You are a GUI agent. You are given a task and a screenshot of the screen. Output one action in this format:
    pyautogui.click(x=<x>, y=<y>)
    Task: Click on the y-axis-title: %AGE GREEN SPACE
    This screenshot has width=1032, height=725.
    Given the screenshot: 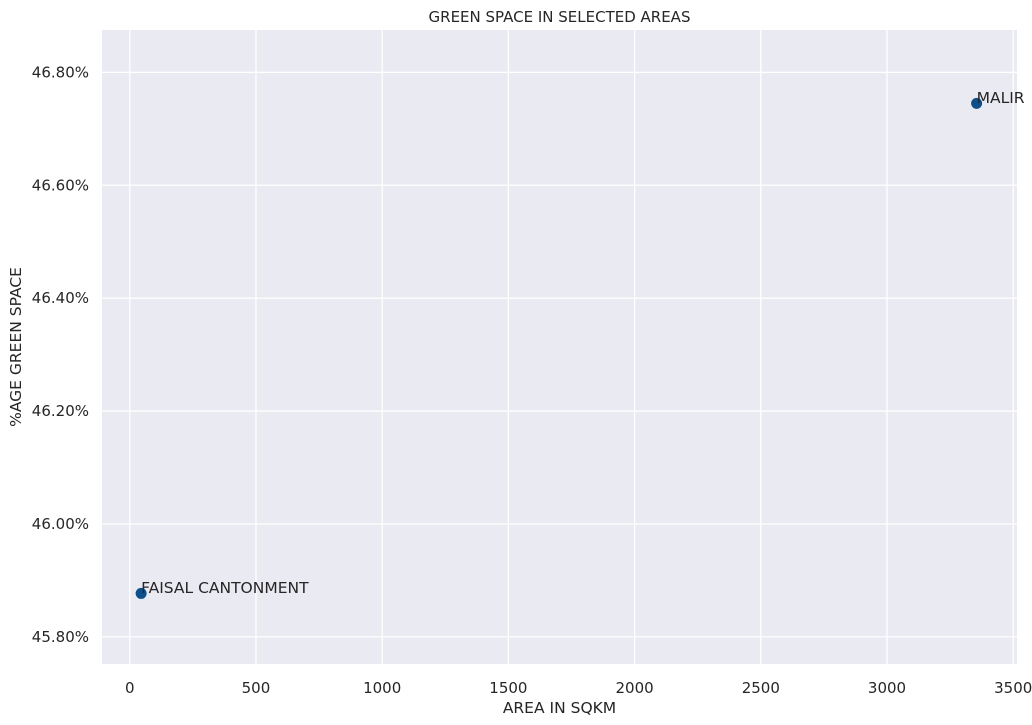 What is the action you would take?
    pyautogui.click(x=16, y=347)
    